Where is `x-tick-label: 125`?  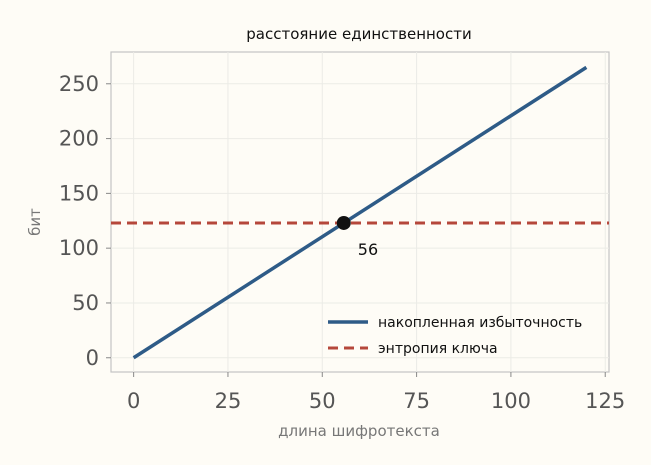
x-tick-label: 125 is located at coordinates (605, 401).